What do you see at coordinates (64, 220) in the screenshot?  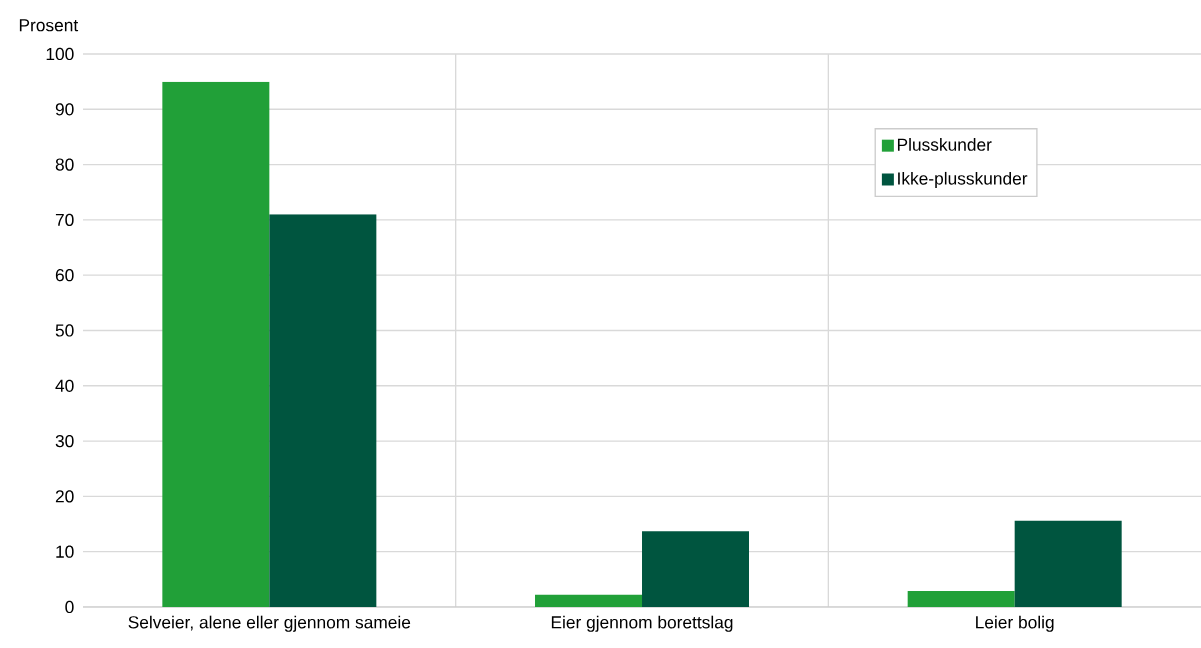 I see `y-tick-label: 70` at bounding box center [64, 220].